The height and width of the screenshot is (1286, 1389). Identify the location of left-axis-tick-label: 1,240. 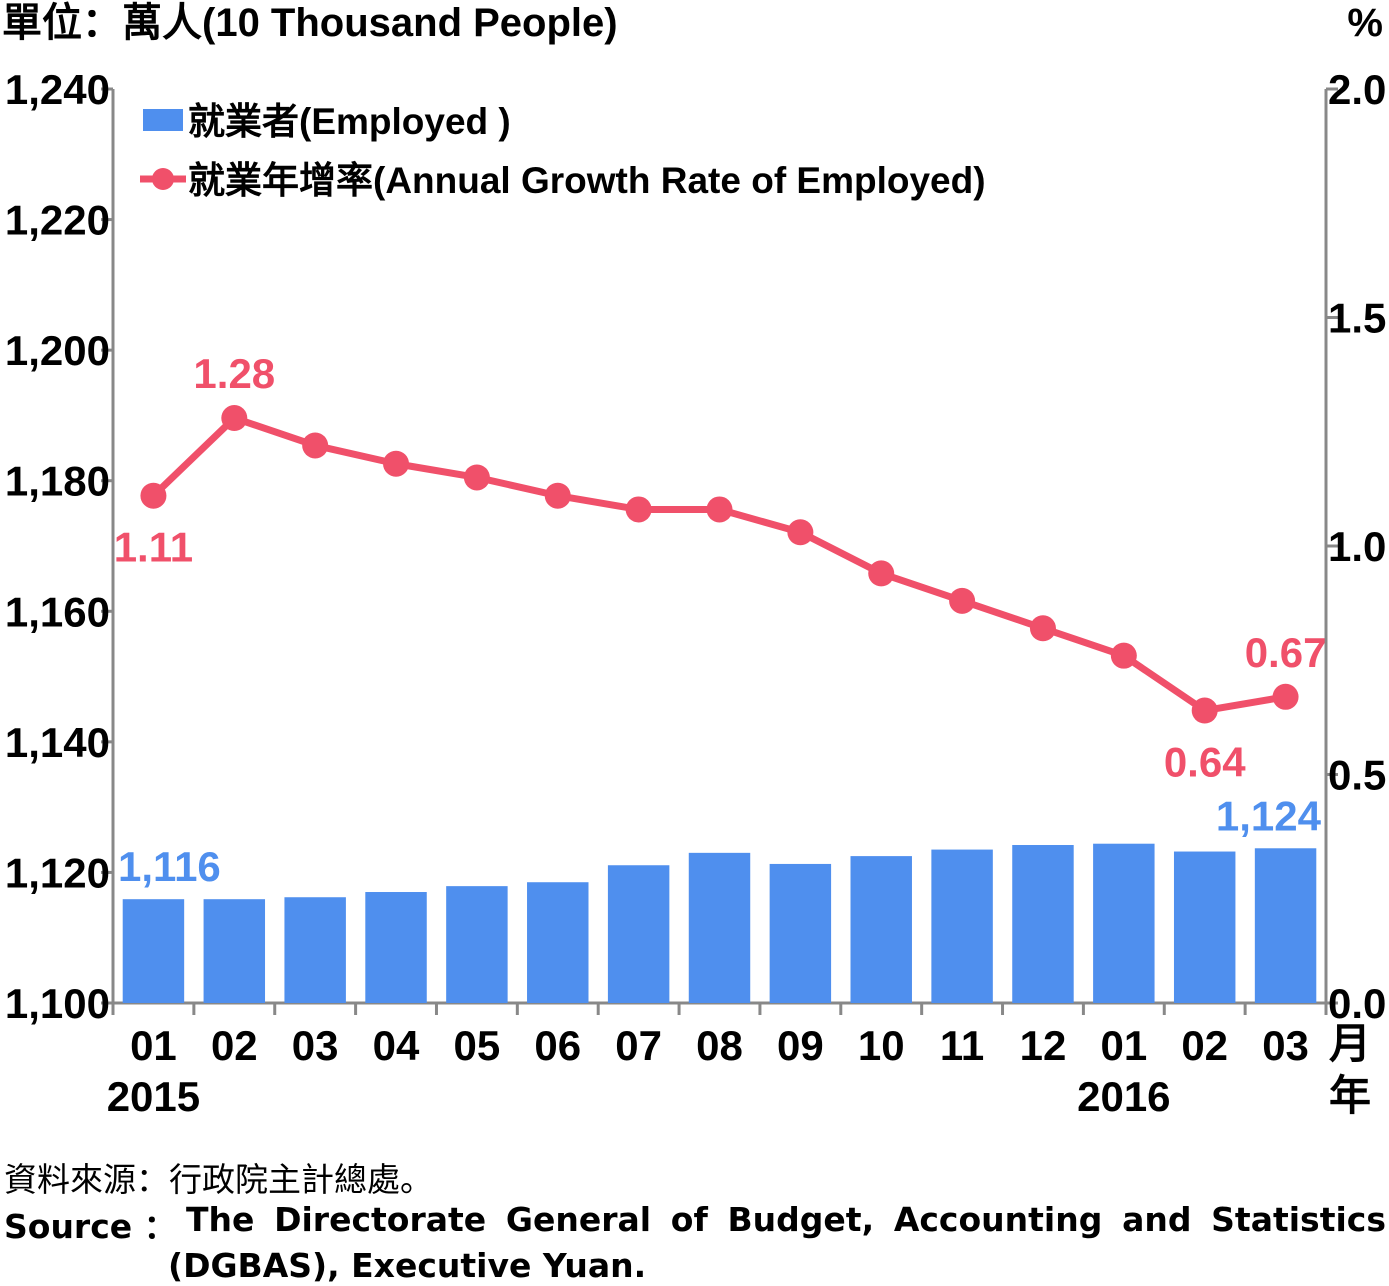
(57, 89).